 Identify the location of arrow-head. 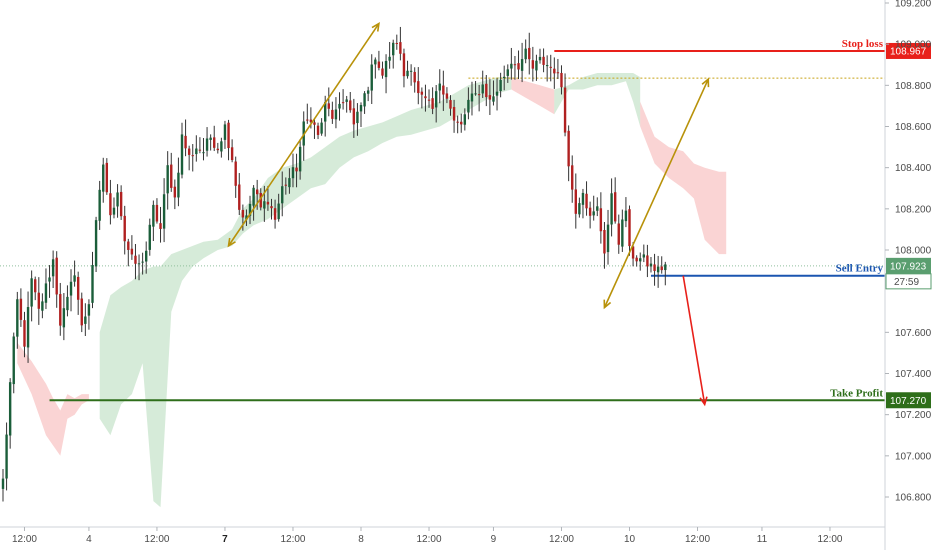
(703, 401).